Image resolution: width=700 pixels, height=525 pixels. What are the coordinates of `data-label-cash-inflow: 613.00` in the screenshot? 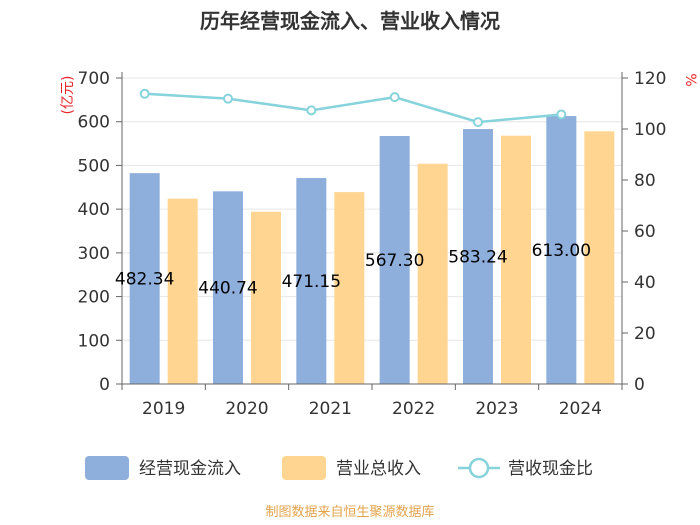 It's located at (561, 251).